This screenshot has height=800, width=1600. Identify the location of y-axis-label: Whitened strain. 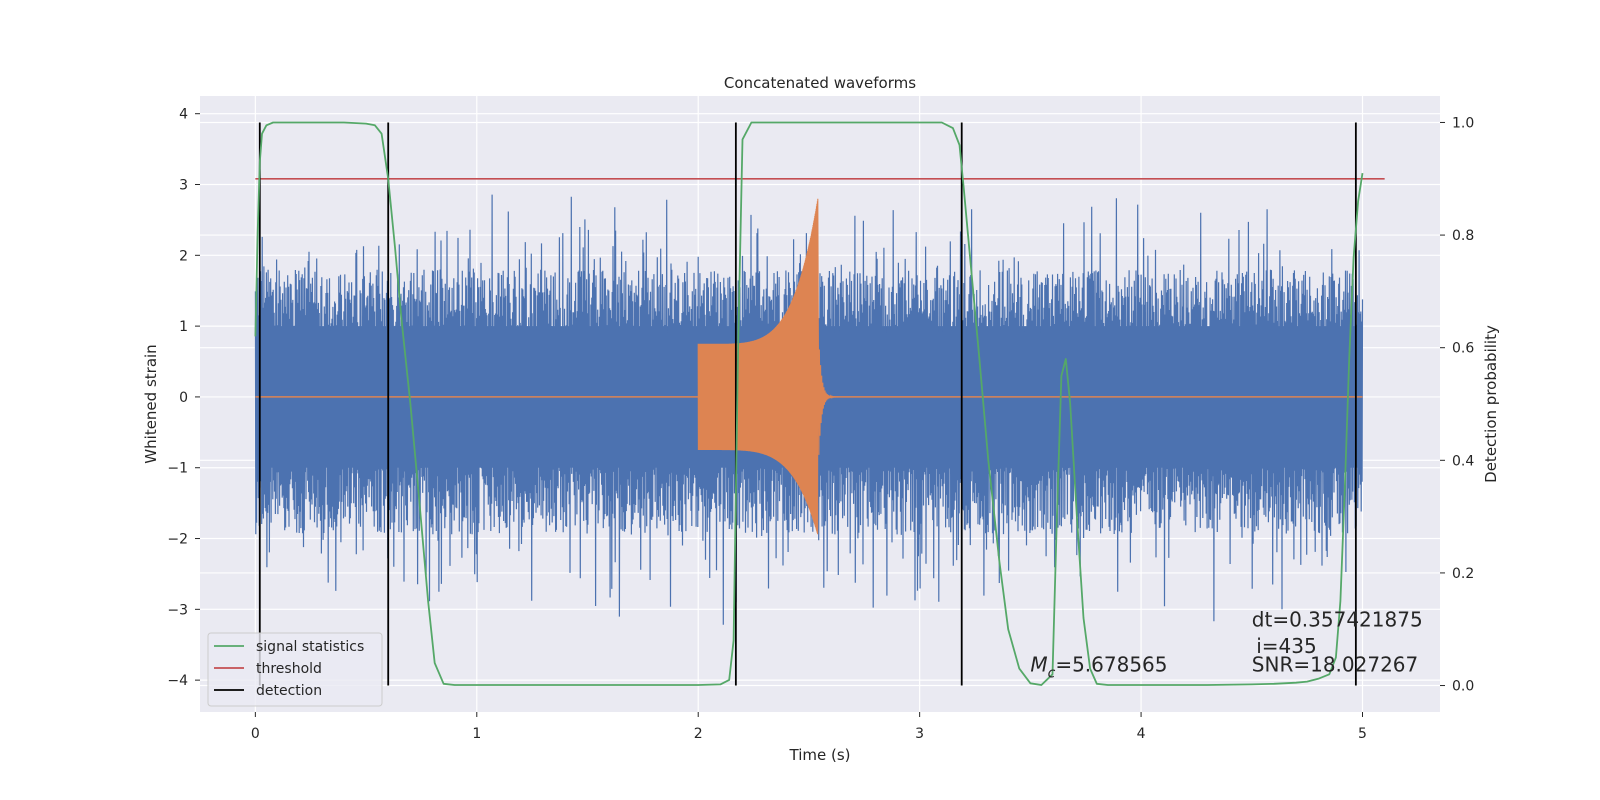
(151, 403).